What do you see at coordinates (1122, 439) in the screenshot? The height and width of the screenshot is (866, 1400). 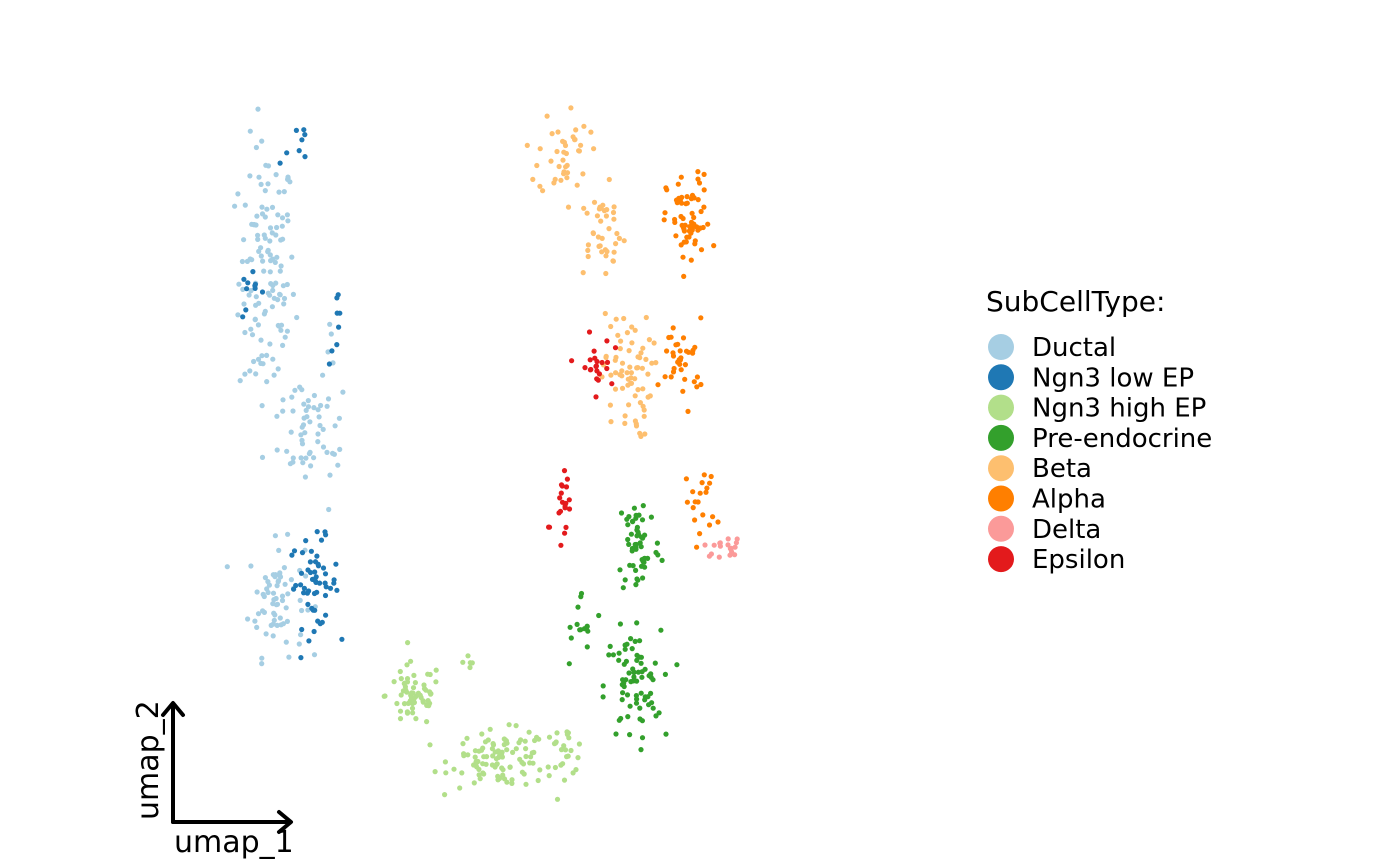 I see `legend-label: Pre-endocrine` at bounding box center [1122, 439].